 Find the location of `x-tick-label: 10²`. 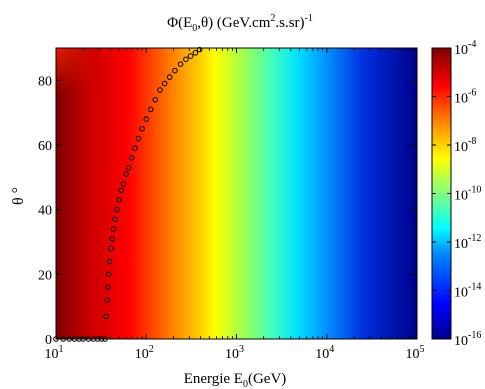

x-tick-label: 10² is located at coordinates (144, 353).